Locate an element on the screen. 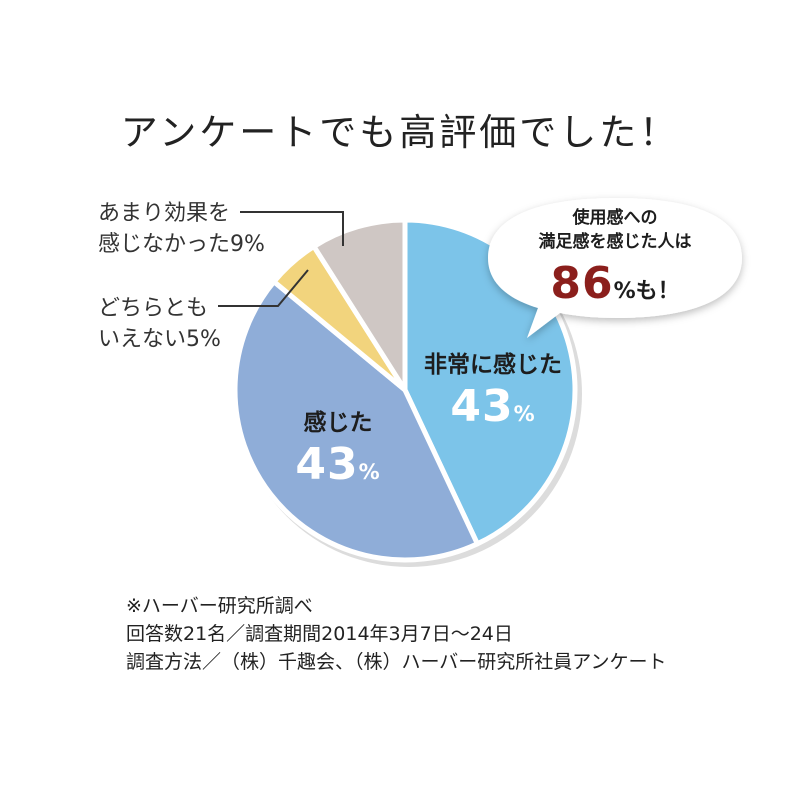 Image resolution: width=800 pixels, height=800 pixels. label-not-effective: あまり効果を 感じなかった9% is located at coordinates (181, 229).